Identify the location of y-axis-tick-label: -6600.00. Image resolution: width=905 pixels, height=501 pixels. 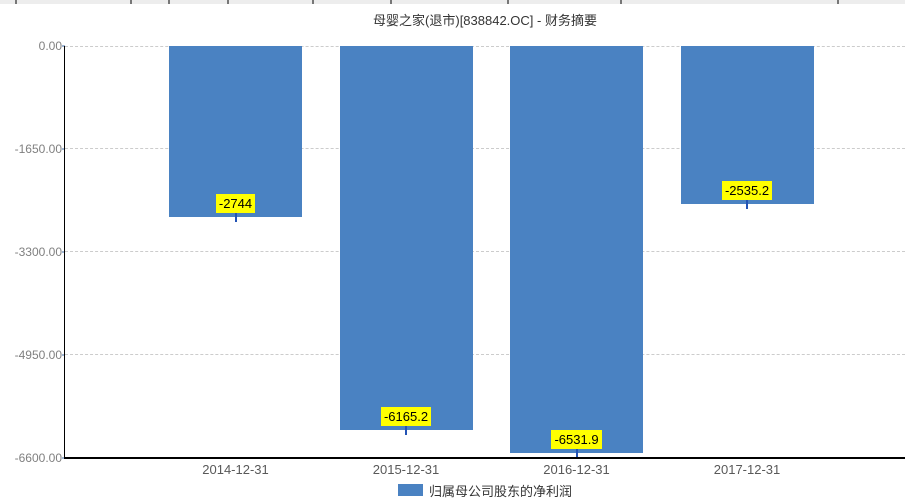
(38, 457).